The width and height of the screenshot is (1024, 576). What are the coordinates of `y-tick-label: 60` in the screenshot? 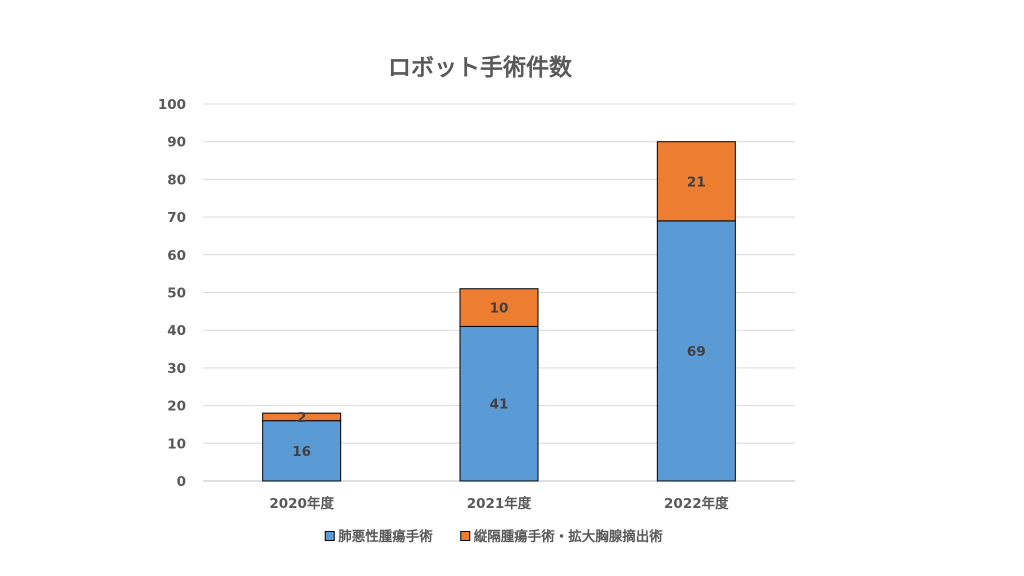 It's located at (176, 256).